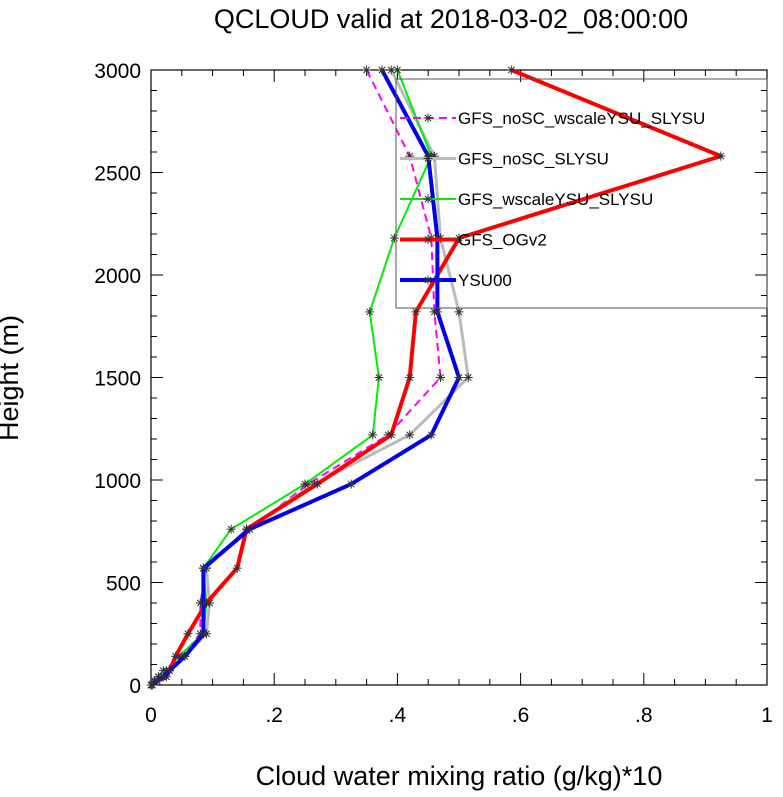  Describe the element at coordinates (123, 584) in the screenshot. I see `y-tick-label: 500` at that location.